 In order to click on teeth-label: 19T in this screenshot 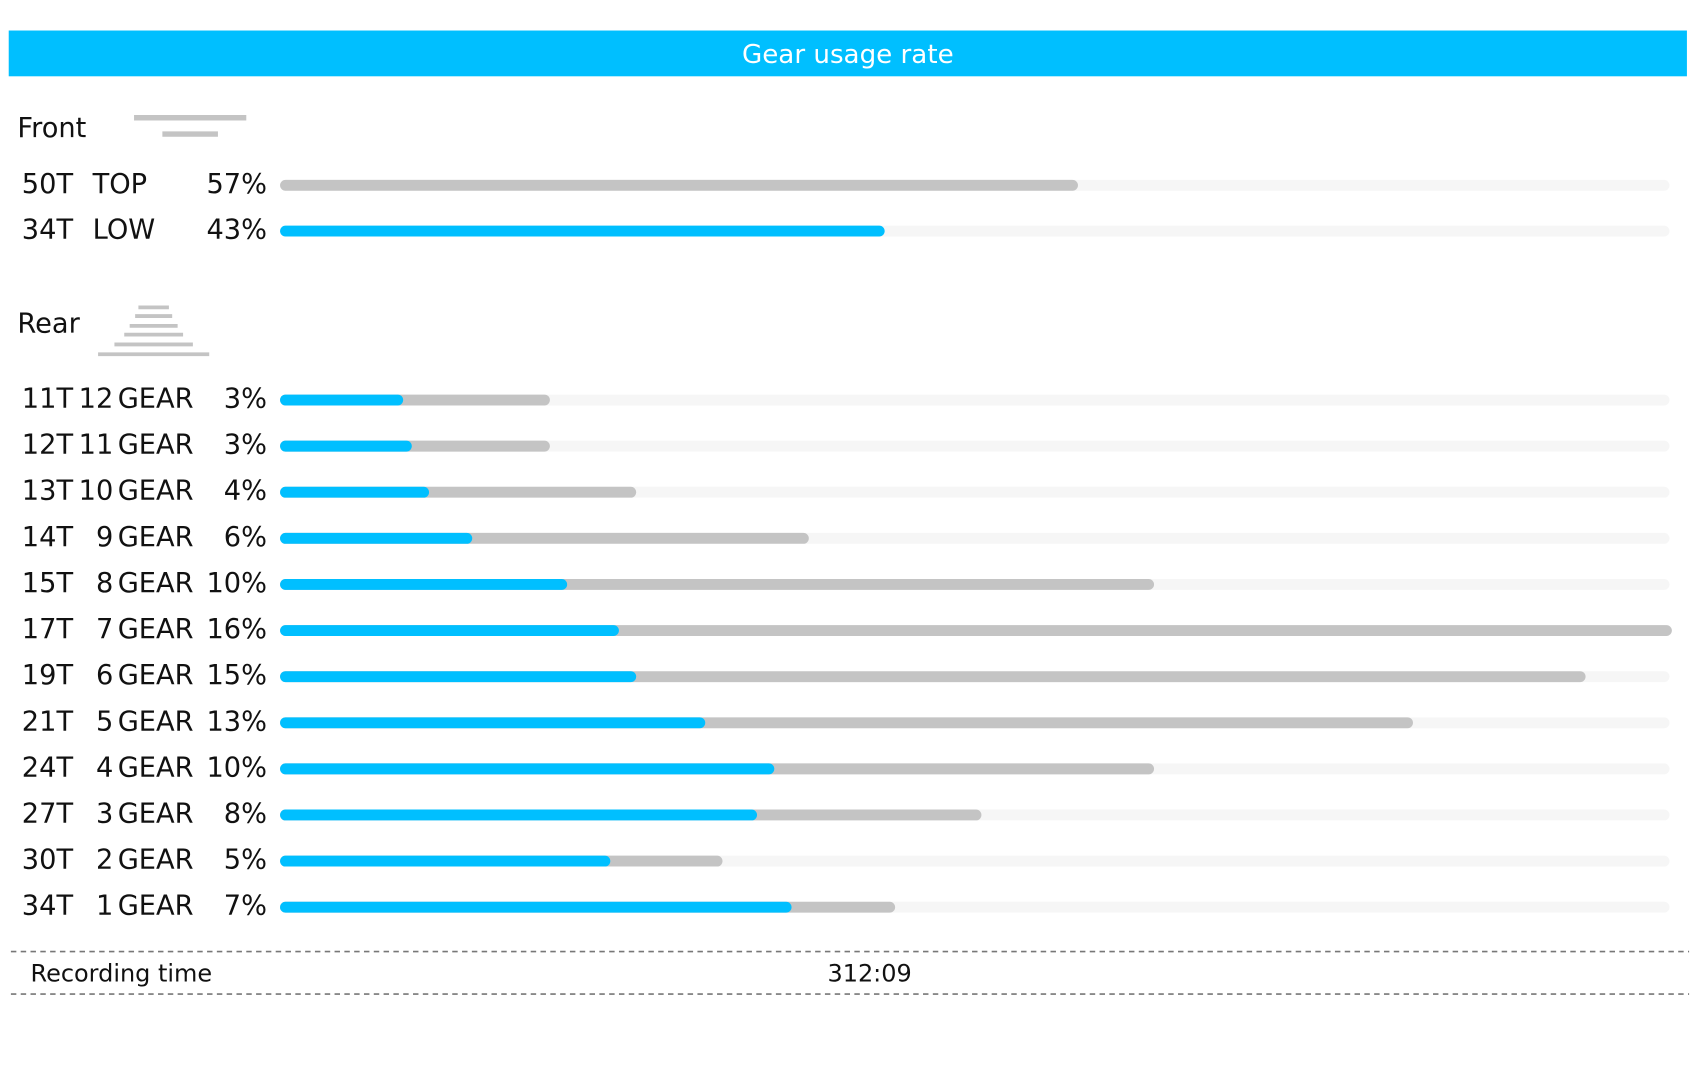, I will do `click(48, 675)`.